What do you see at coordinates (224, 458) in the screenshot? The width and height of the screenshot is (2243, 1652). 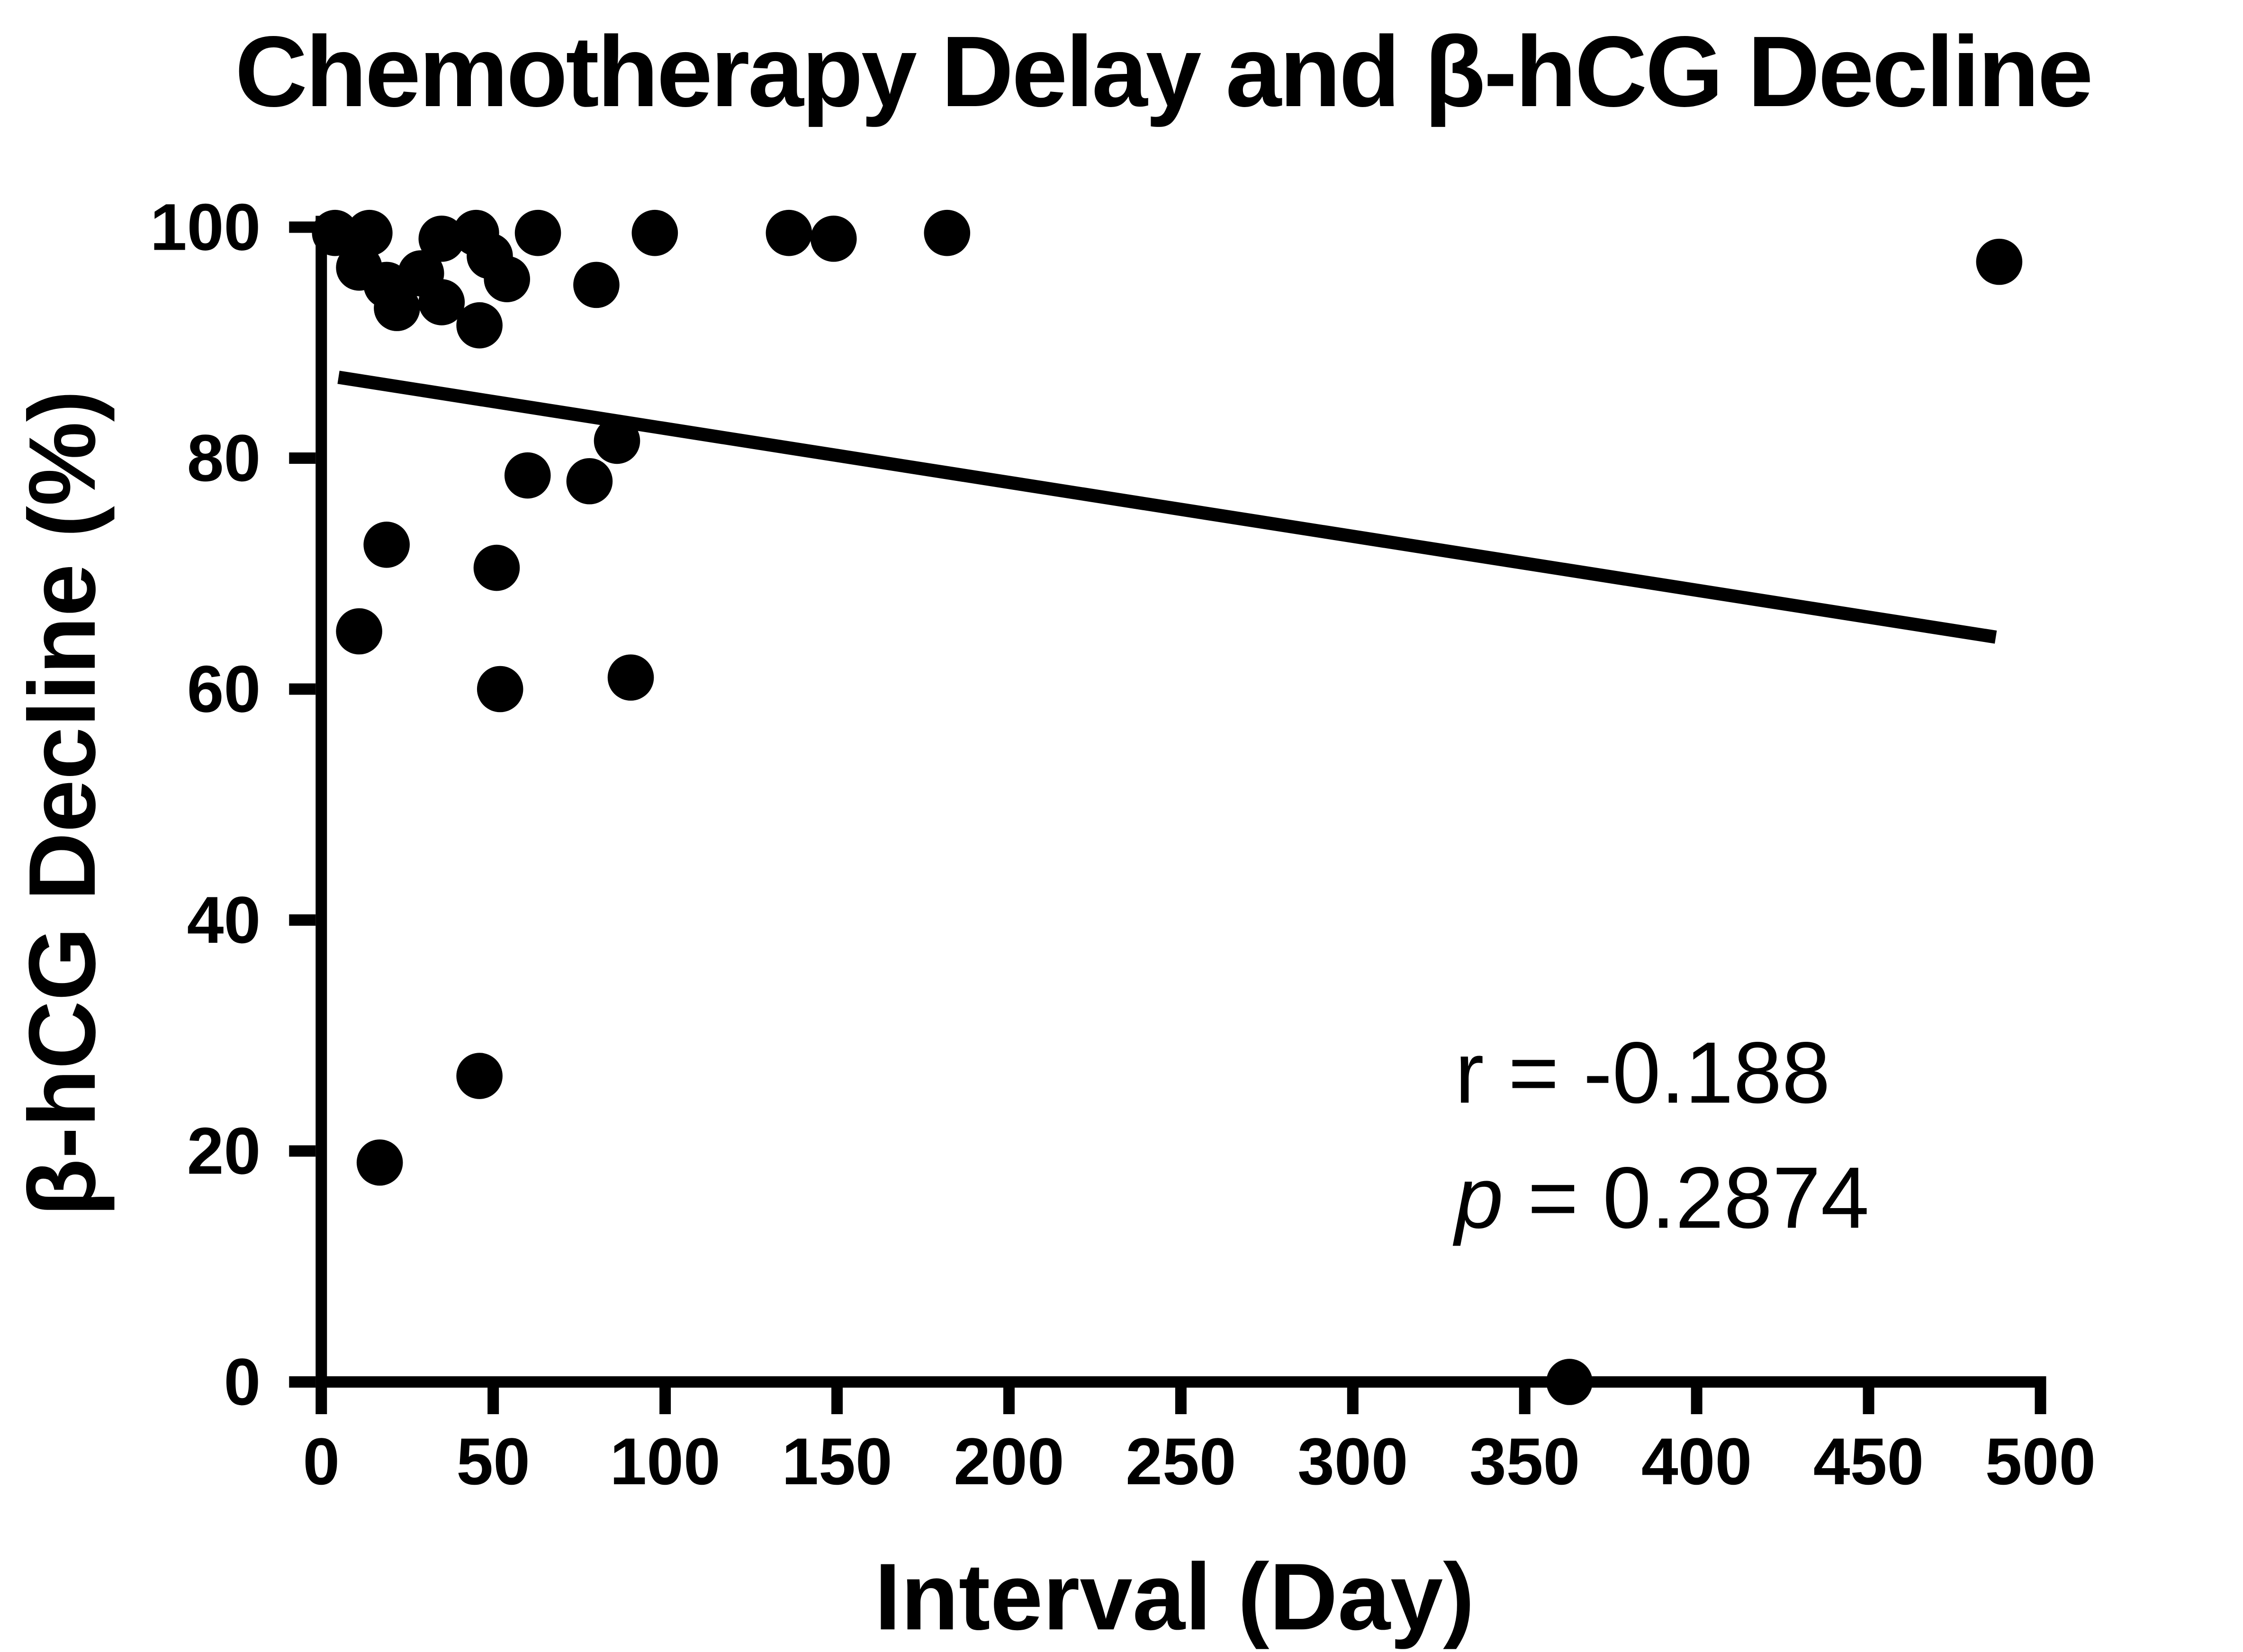 I see `y-tick-label: 80` at bounding box center [224, 458].